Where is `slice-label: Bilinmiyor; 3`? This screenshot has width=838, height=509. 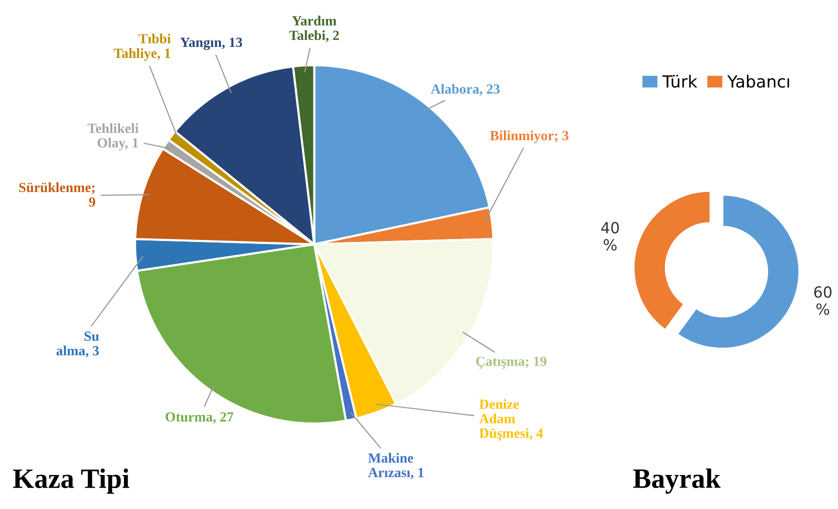 slice-label: Bilinmiyor; 3 is located at coordinates (529, 137).